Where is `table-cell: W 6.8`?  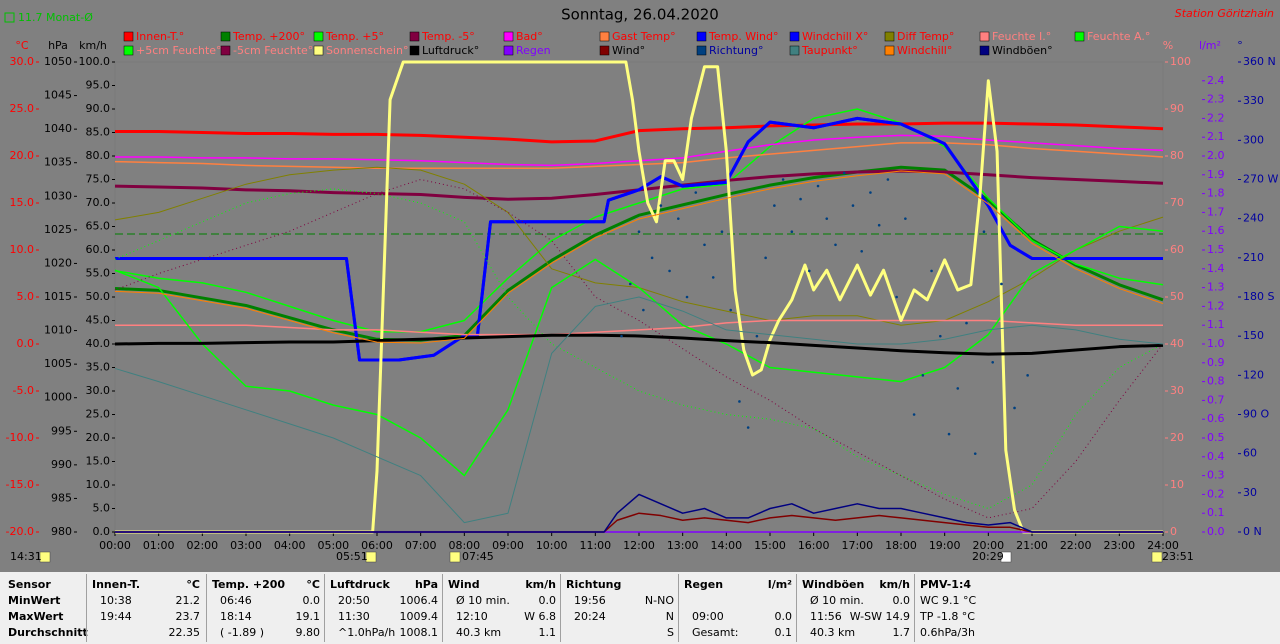 table-cell: W 6.8 is located at coordinates (540, 616).